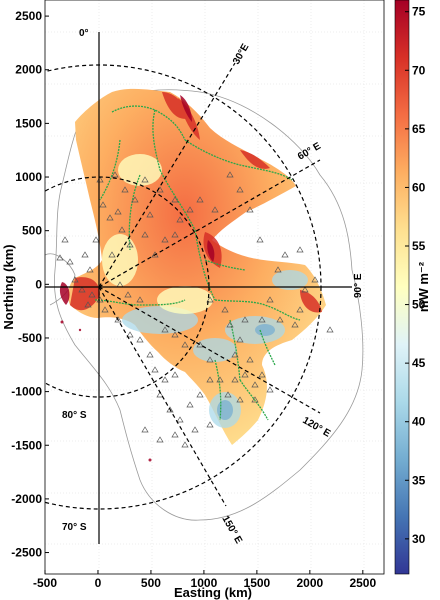 This screenshot has width=440, height=600. What do you see at coordinates (419, 363) in the screenshot?
I see `colorbar-tick-label: 45` at bounding box center [419, 363].